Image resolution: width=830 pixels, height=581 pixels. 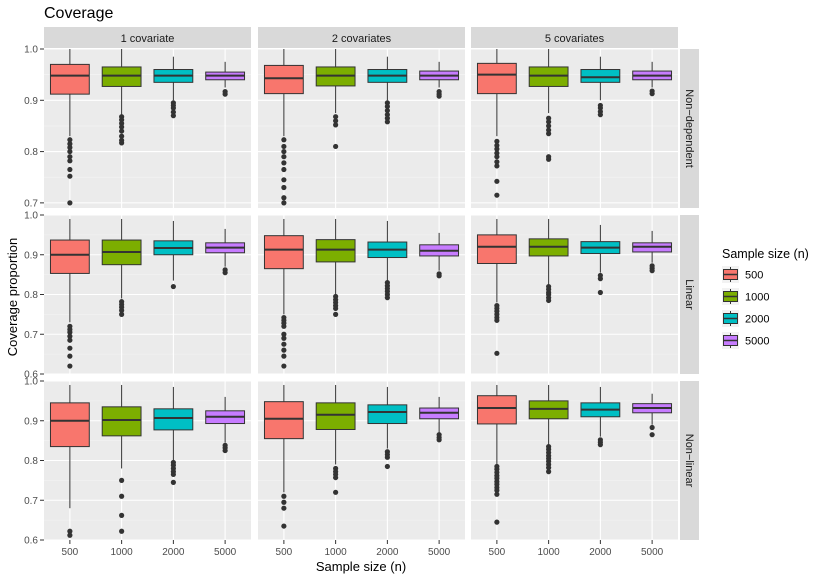 I want to click on legend-label: 5000, so click(x=757, y=342).